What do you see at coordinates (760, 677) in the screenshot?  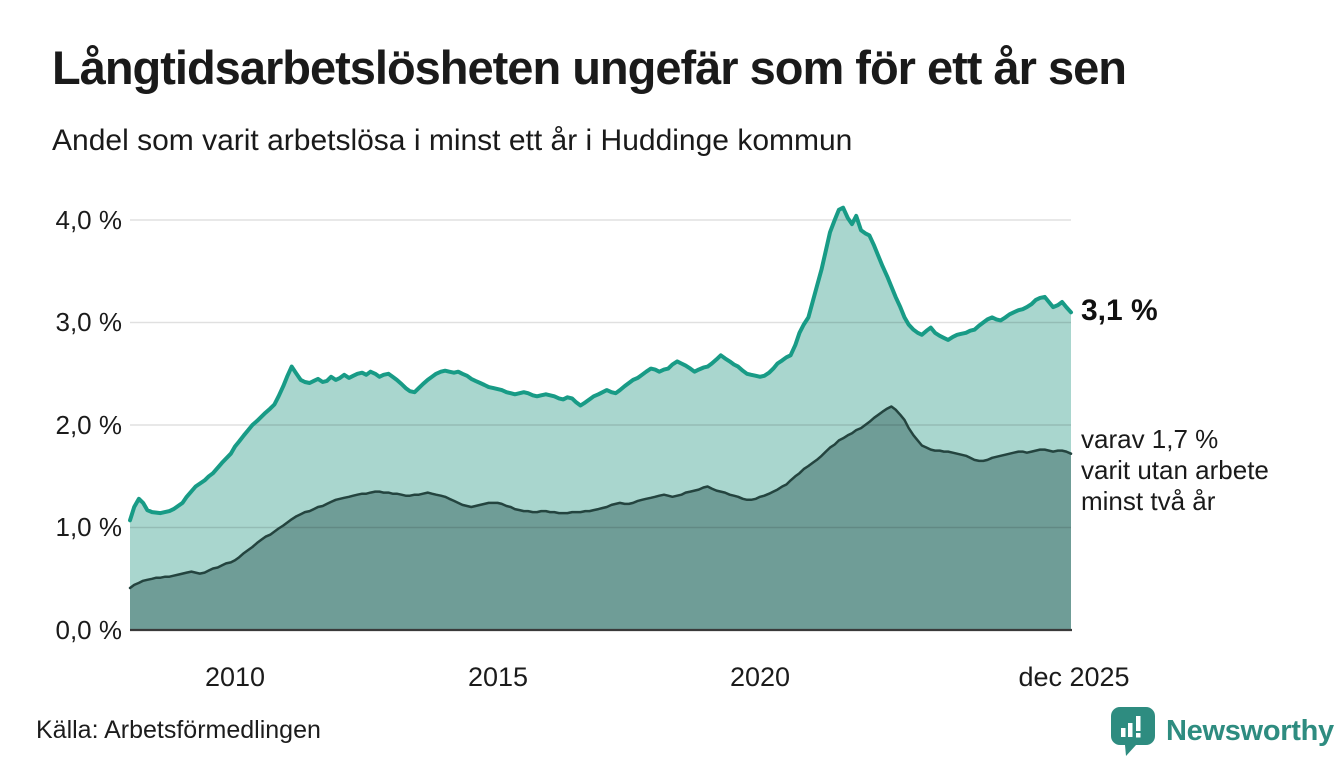 I see `x-tick-2020: 2020` at bounding box center [760, 677].